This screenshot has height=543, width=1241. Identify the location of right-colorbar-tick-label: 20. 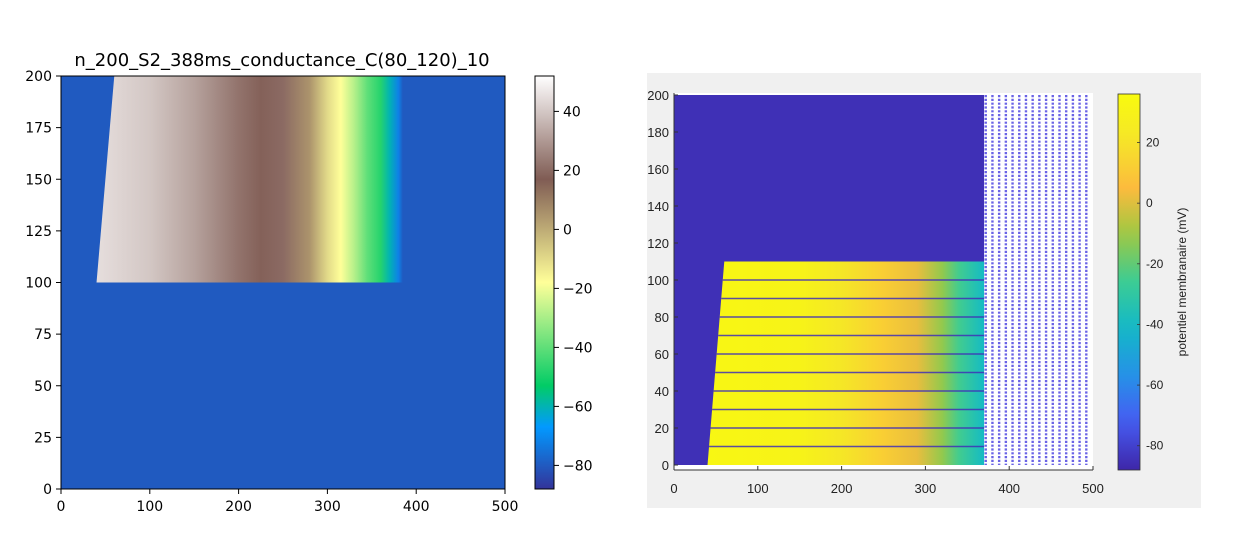
(1153, 143).